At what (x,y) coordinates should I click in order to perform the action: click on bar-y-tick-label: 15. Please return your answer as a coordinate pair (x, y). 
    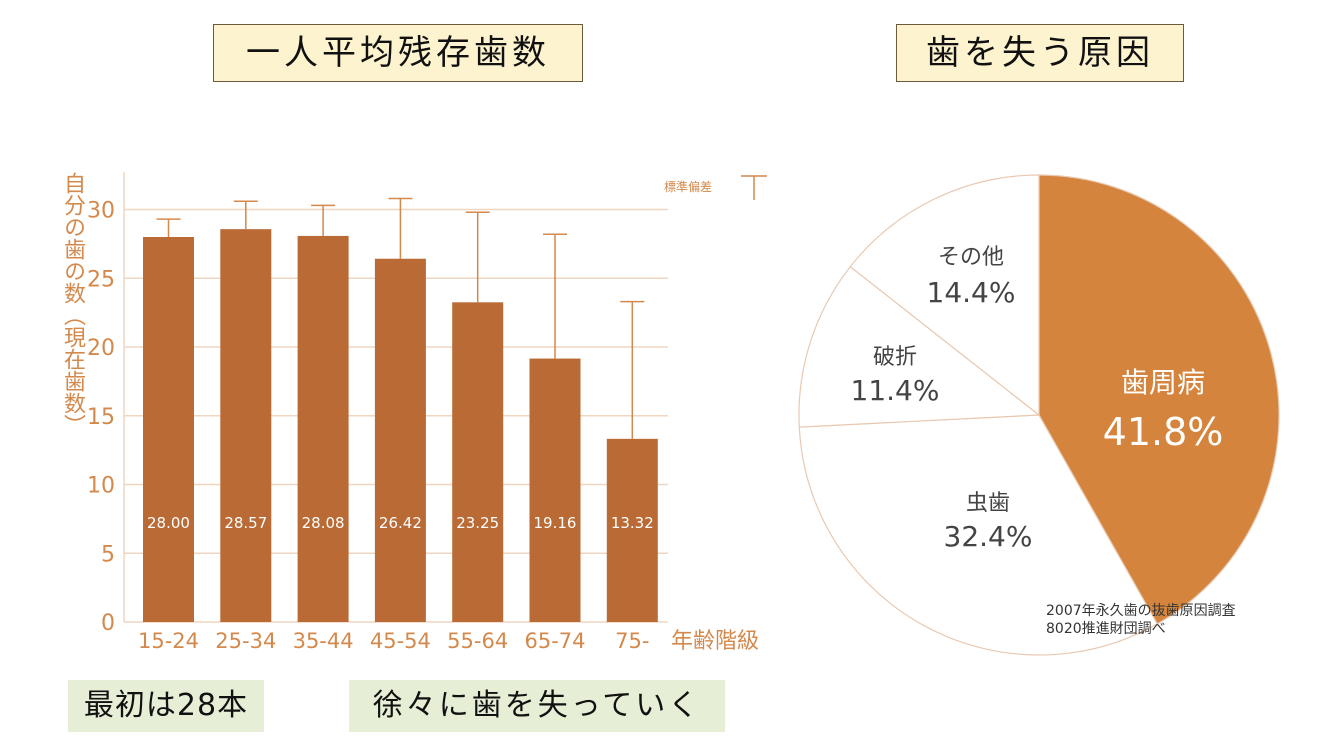
    Looking at the image, I should click on (101, 417).